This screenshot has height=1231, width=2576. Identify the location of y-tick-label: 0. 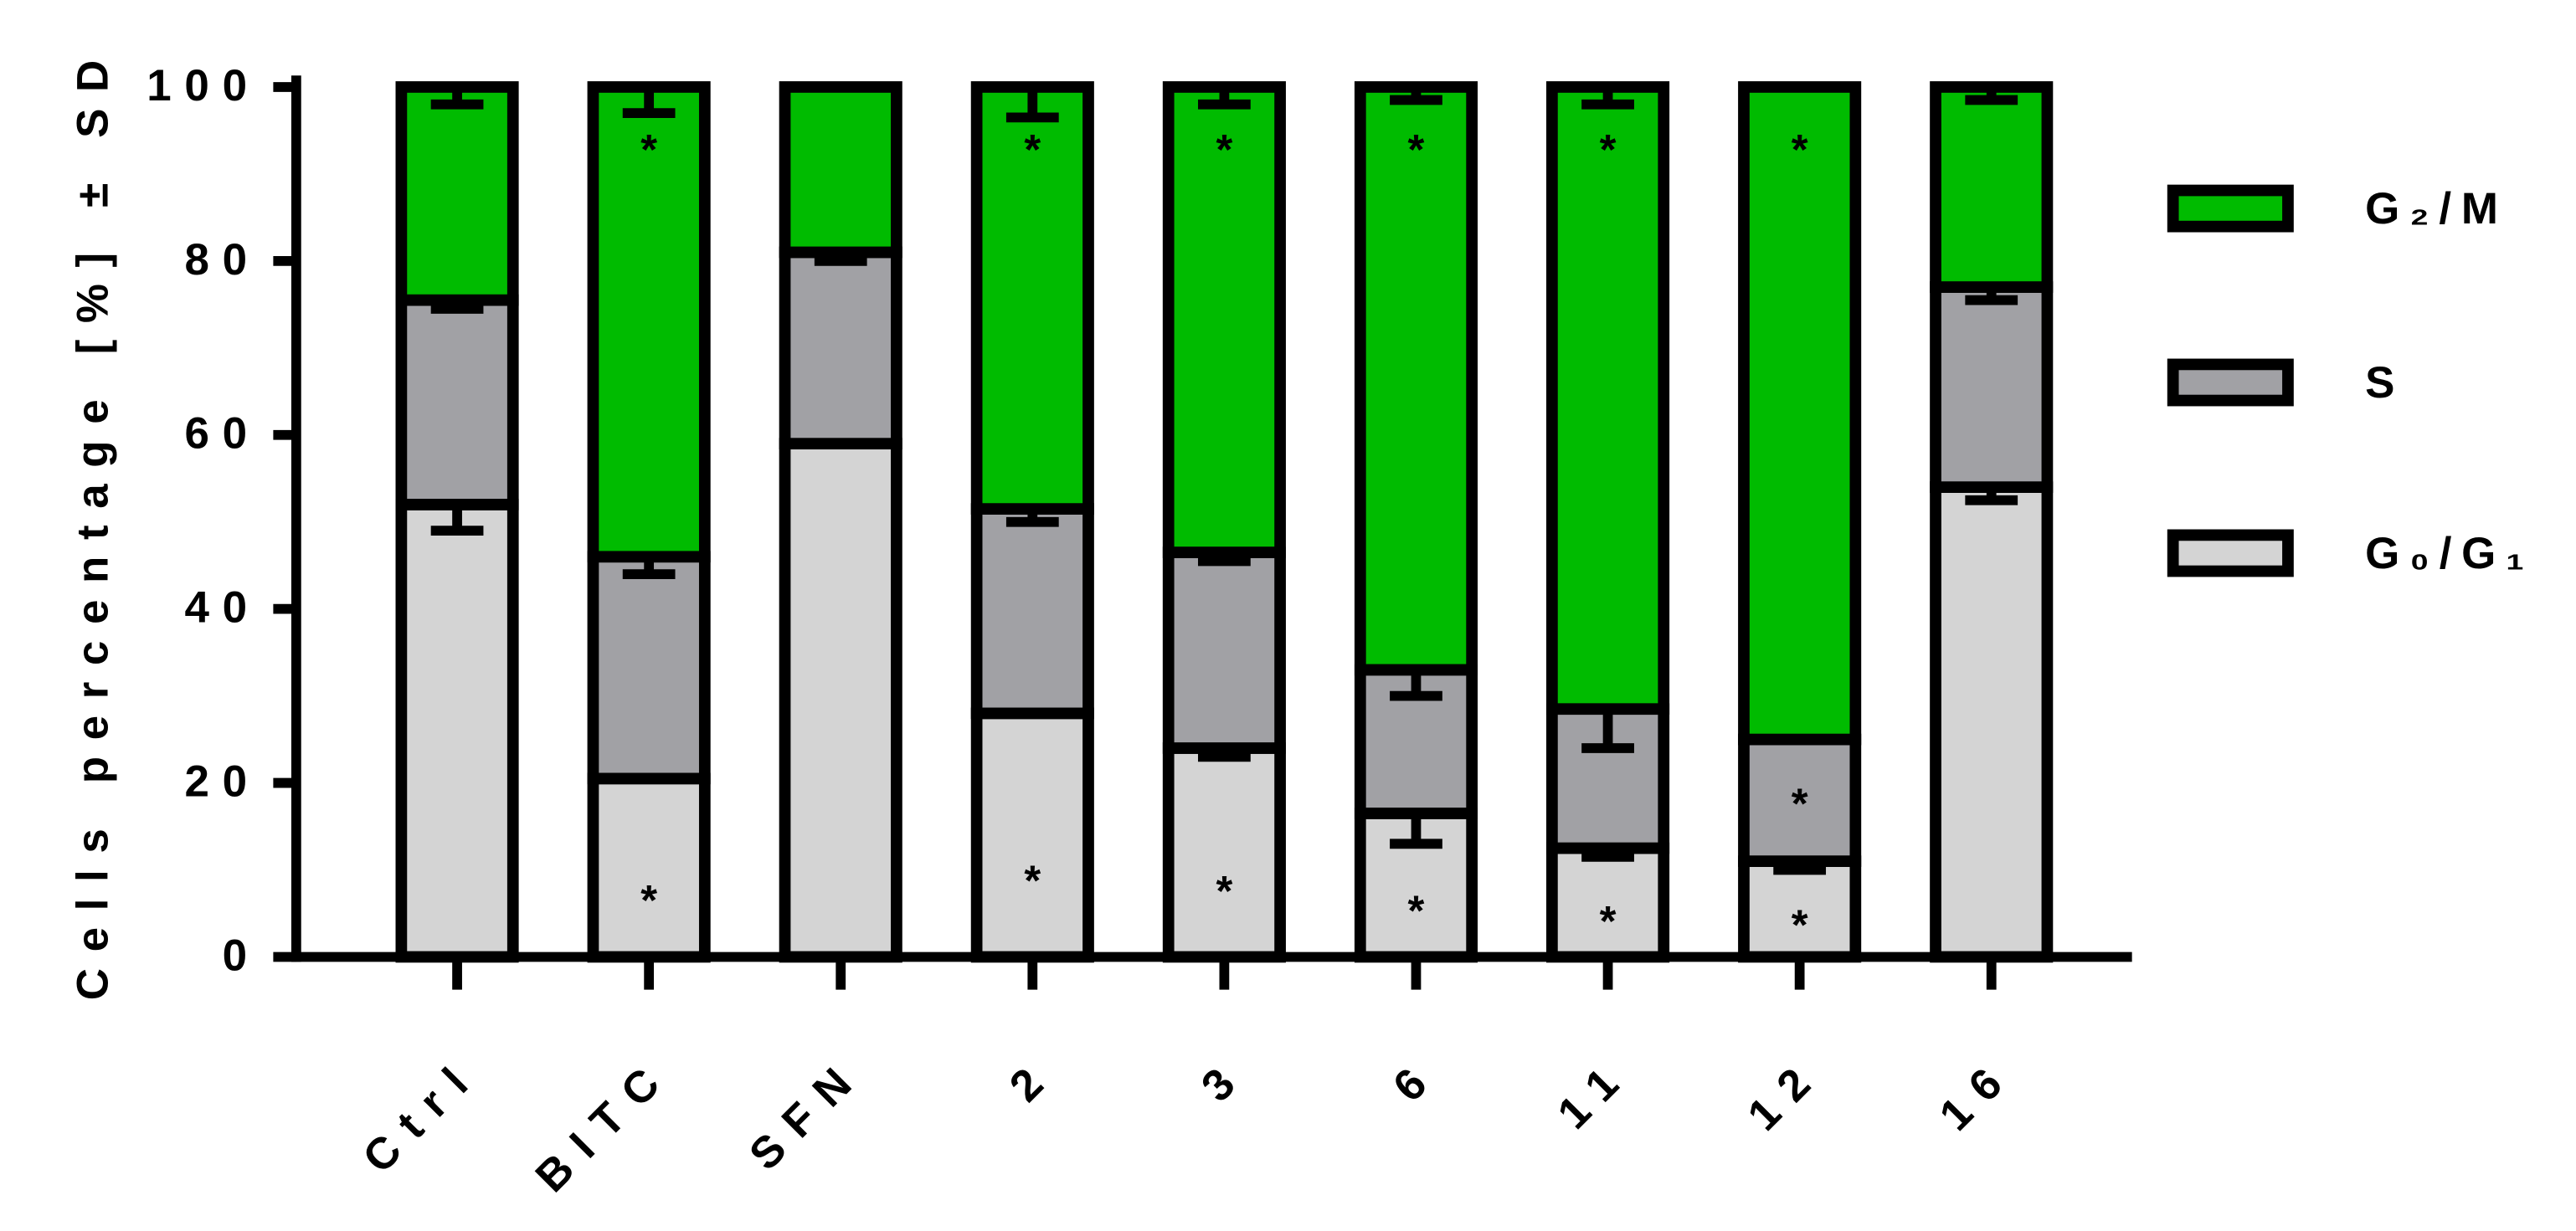
(241, 956).